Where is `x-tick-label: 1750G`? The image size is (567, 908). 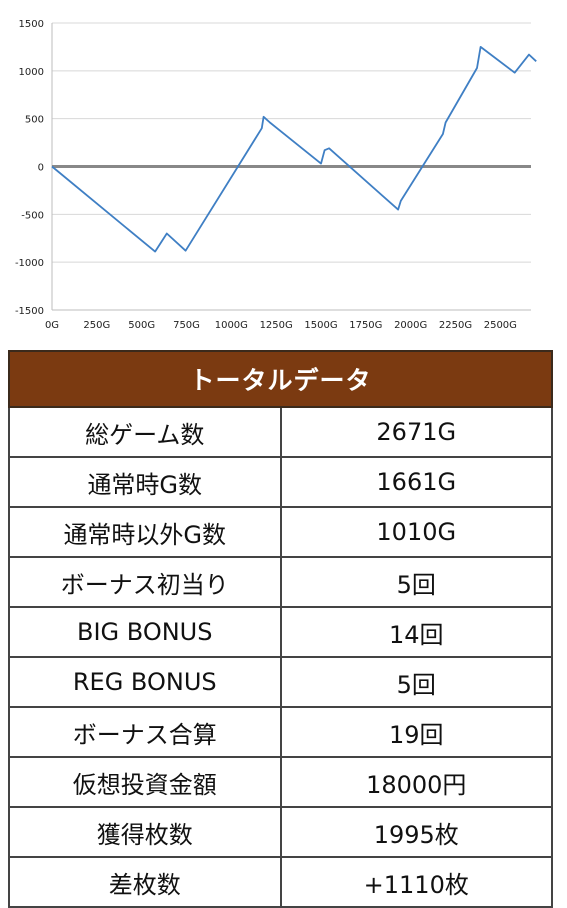
x-tick-label: 1750G is located at coordinates (365, 325).